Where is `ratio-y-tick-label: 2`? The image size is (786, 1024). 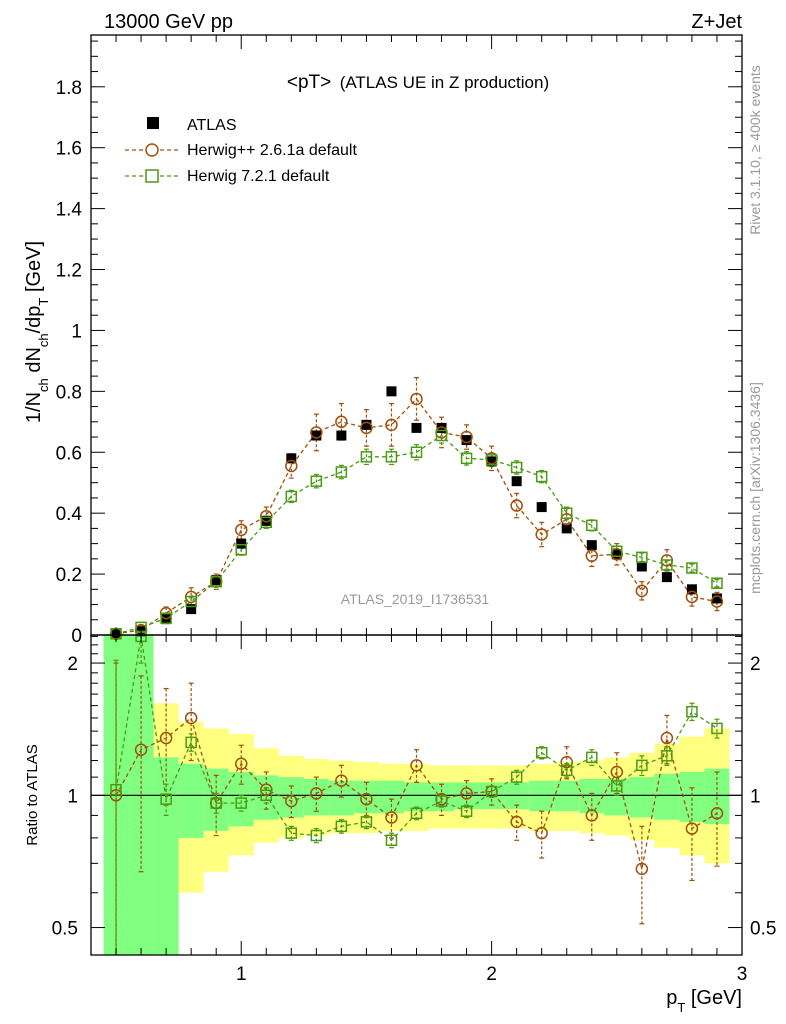
ratio-y-tick-label: 2 is located at coordinates (72, 664).